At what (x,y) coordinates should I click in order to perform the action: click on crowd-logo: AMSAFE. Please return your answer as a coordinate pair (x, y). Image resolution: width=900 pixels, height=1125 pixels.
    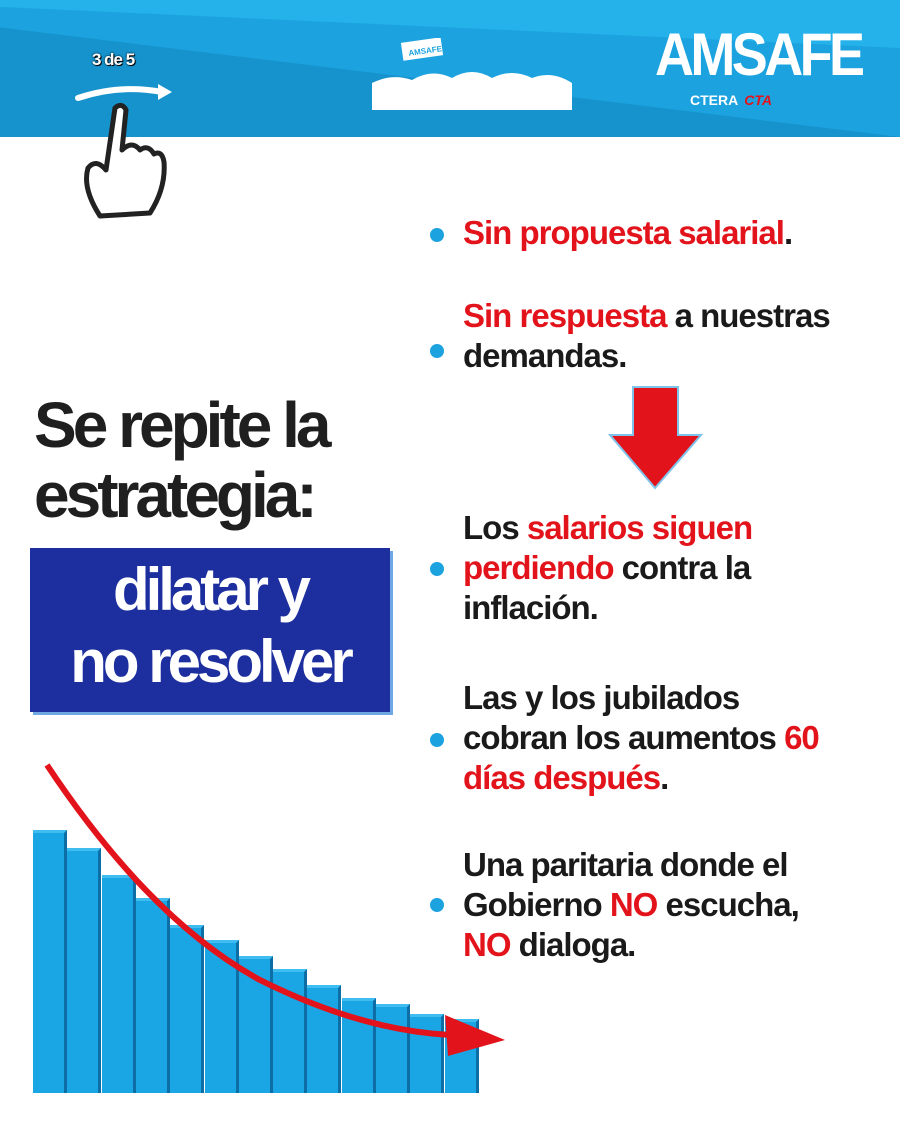
    Looking at the image, I should click on (472, 74).